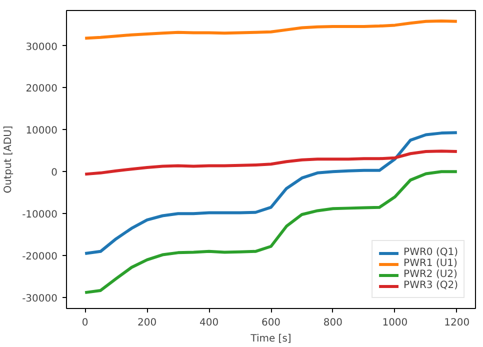 This screenshot has height=347, width=483. I want to click on x-tick-label: 1000, so click(395, 323).